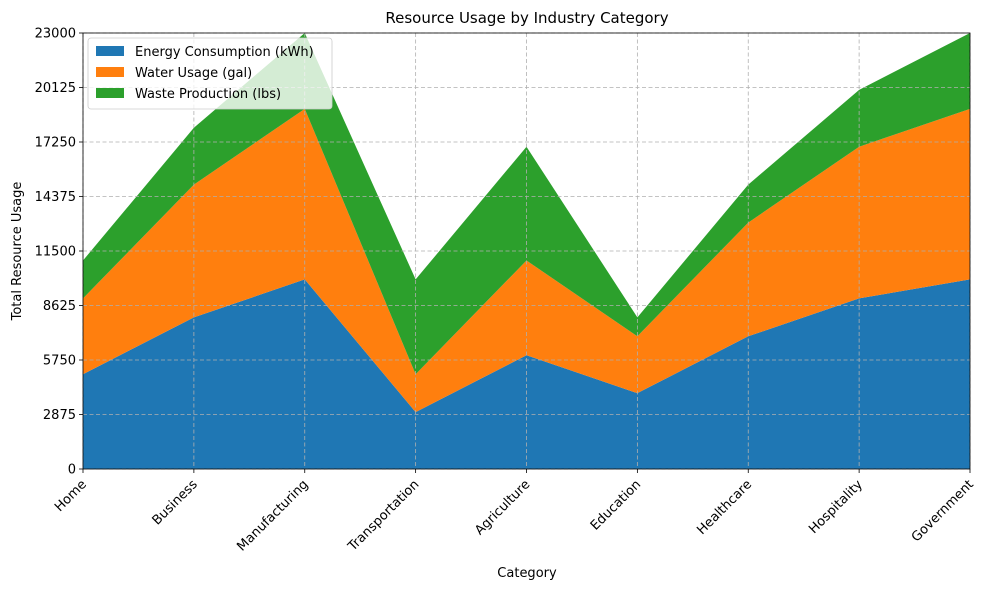 The height and width of the screenshot is (590, 989). Describe the element at coordinates (59, 361) in the screenshot. I see `y-tick-label: 5750` at that location.